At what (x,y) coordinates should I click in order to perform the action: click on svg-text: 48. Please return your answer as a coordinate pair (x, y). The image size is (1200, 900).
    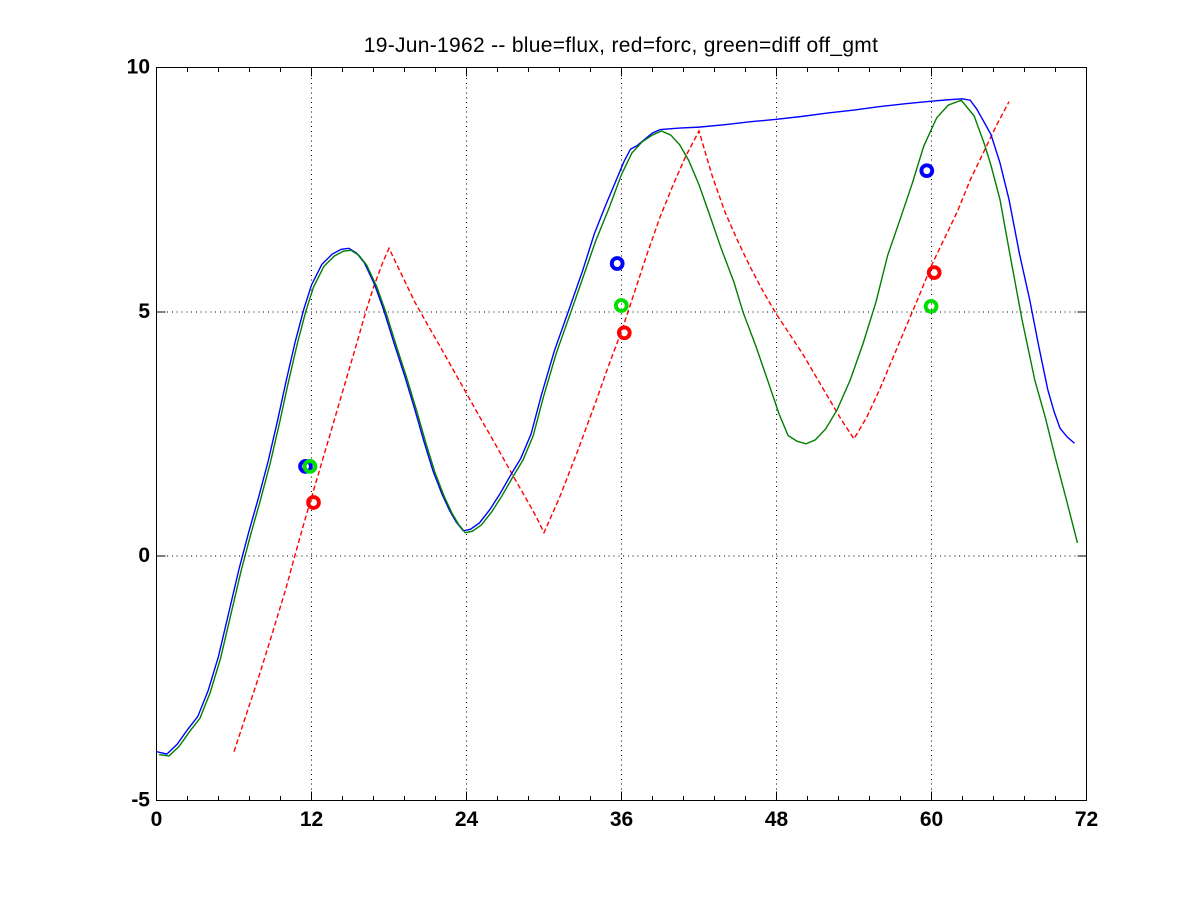
    Looking at the image, I should click on (777, 819).